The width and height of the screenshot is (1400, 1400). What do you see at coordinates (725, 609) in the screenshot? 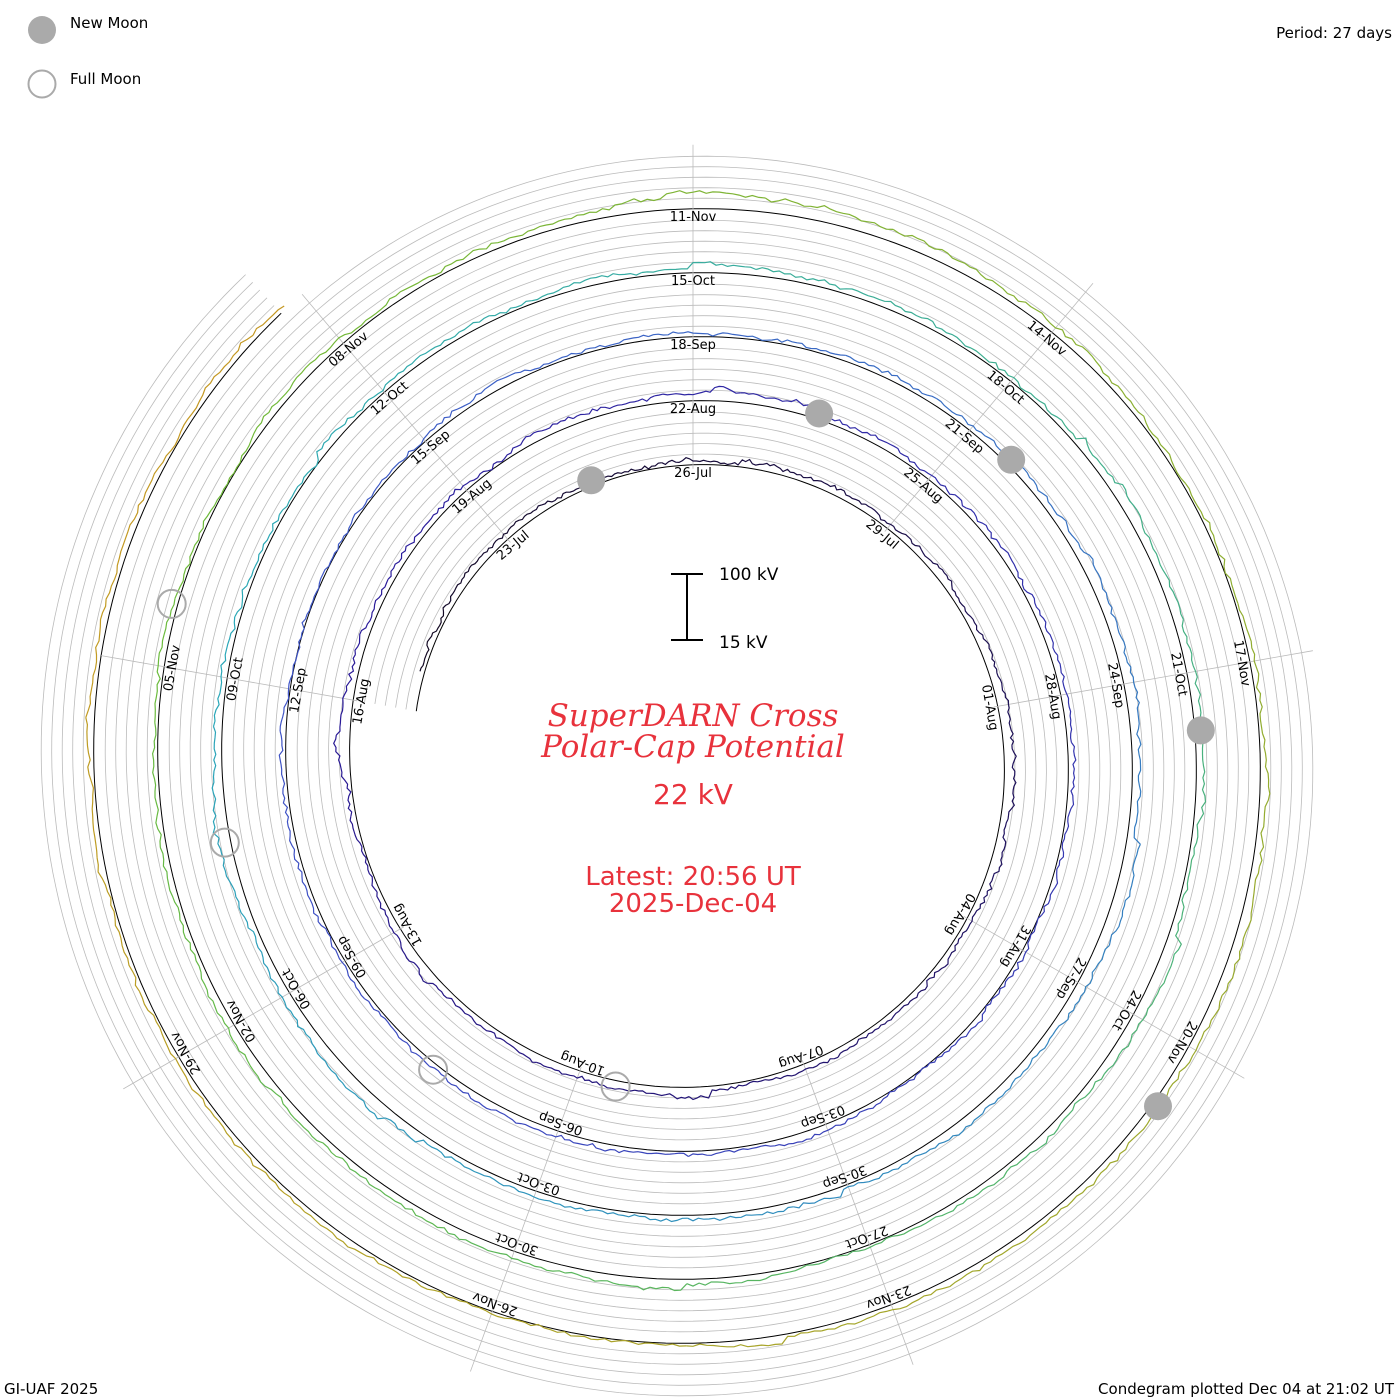
I see `scale-bar: 100 kV 15 kV` at bounding box center [725, 609].